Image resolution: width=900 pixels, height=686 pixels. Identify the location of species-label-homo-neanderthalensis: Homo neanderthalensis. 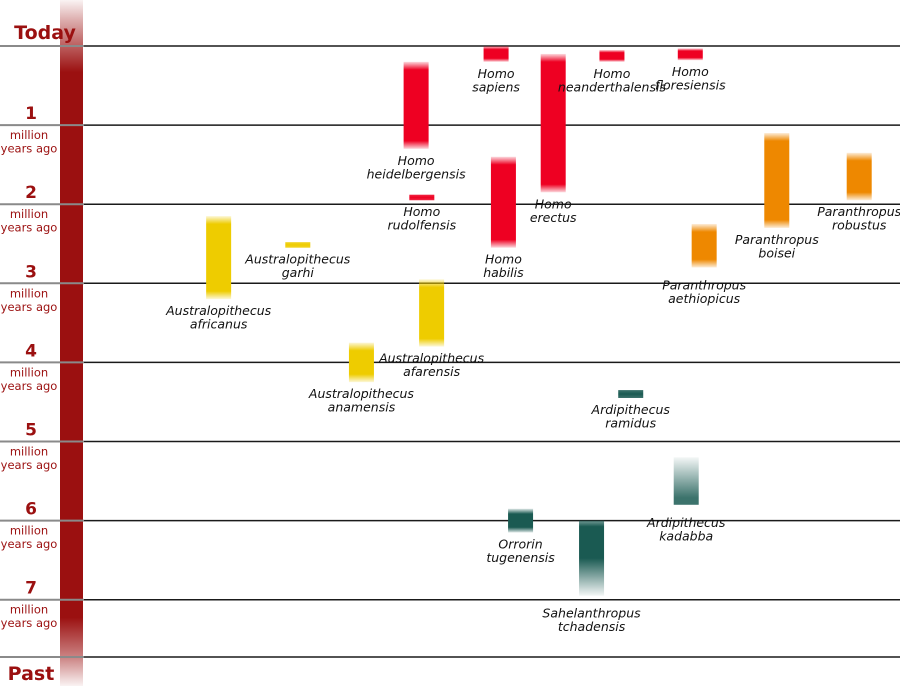
(612, 80).